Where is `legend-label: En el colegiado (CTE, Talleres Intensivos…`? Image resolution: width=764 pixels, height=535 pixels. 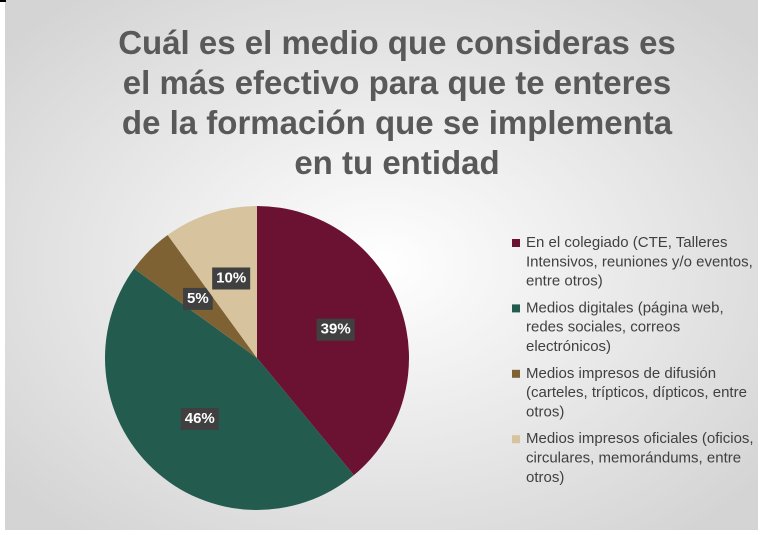 legend-label: En el colegiado (CTE, Talleres Intensivos… is located at coordinates (639, 262).